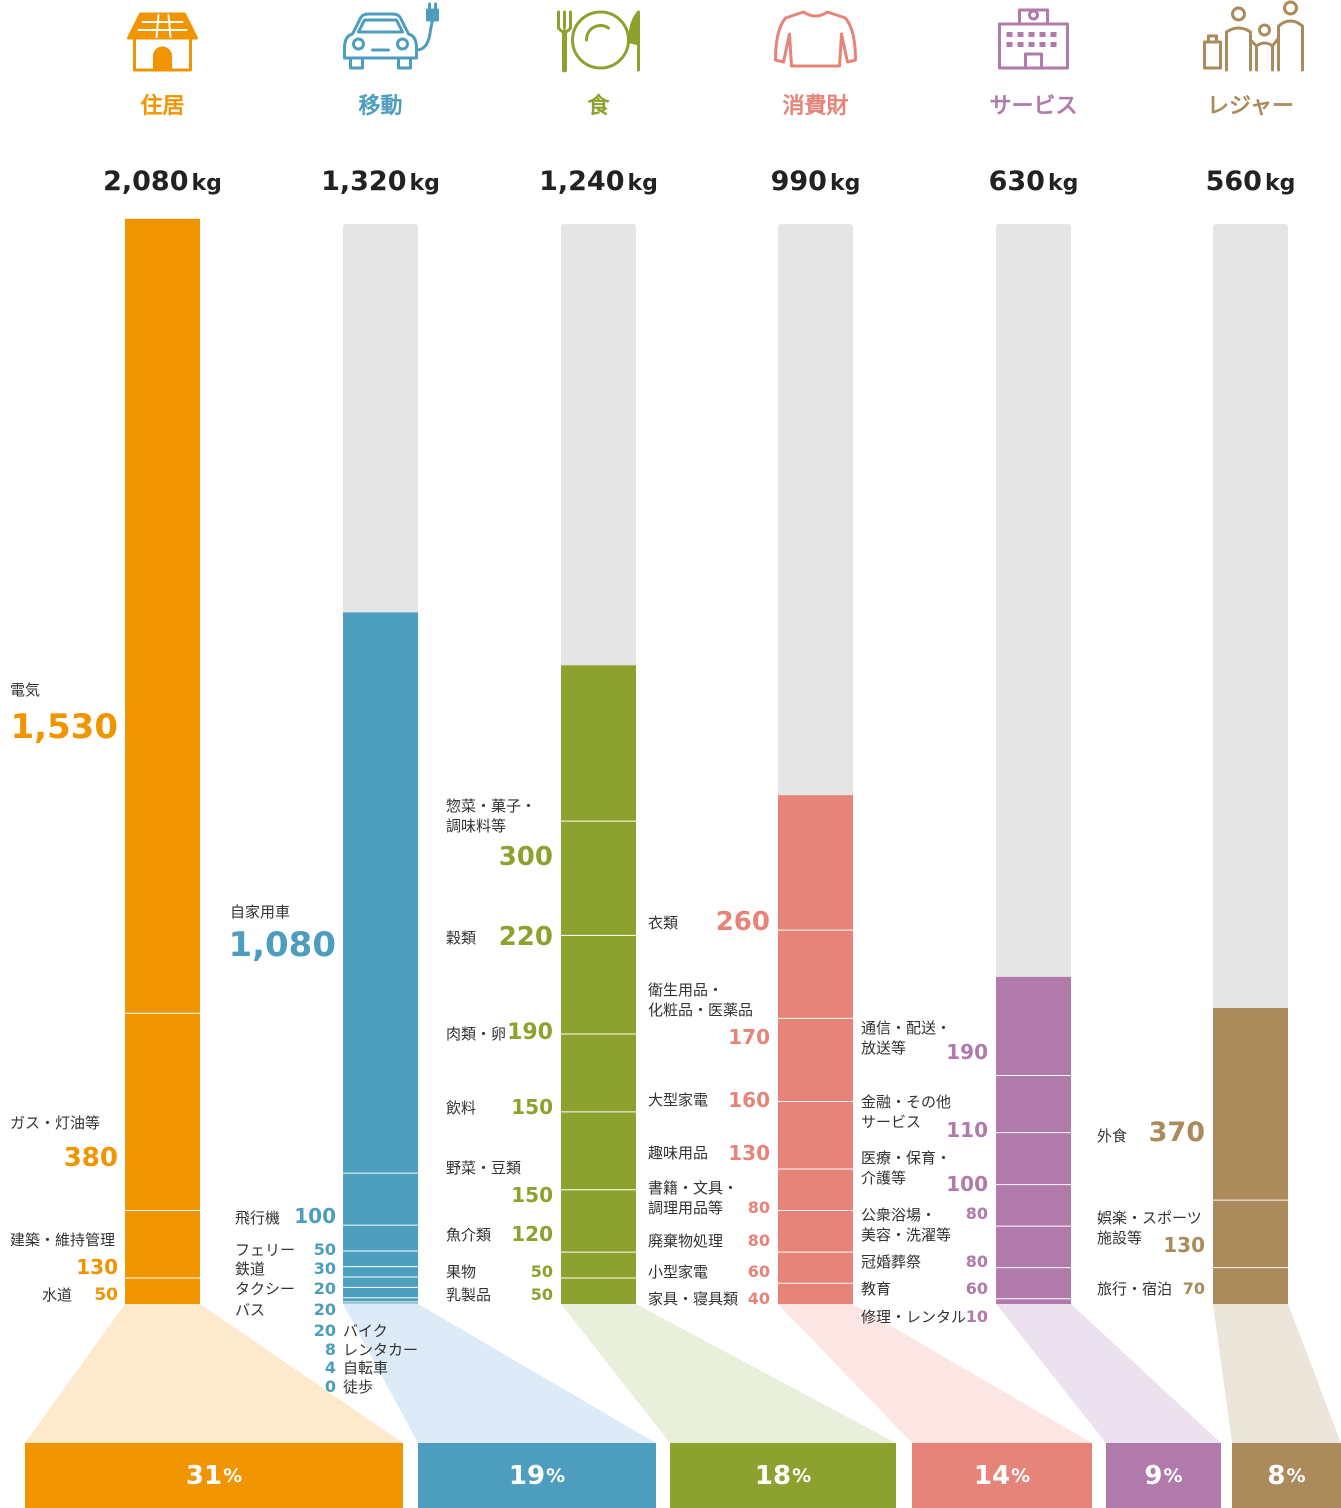 The width and height of the screenshot is (1341, 1508). Describe the element at coordinates (461, 1108) in the screenshot. I see `item-label: 飲料` at that location.